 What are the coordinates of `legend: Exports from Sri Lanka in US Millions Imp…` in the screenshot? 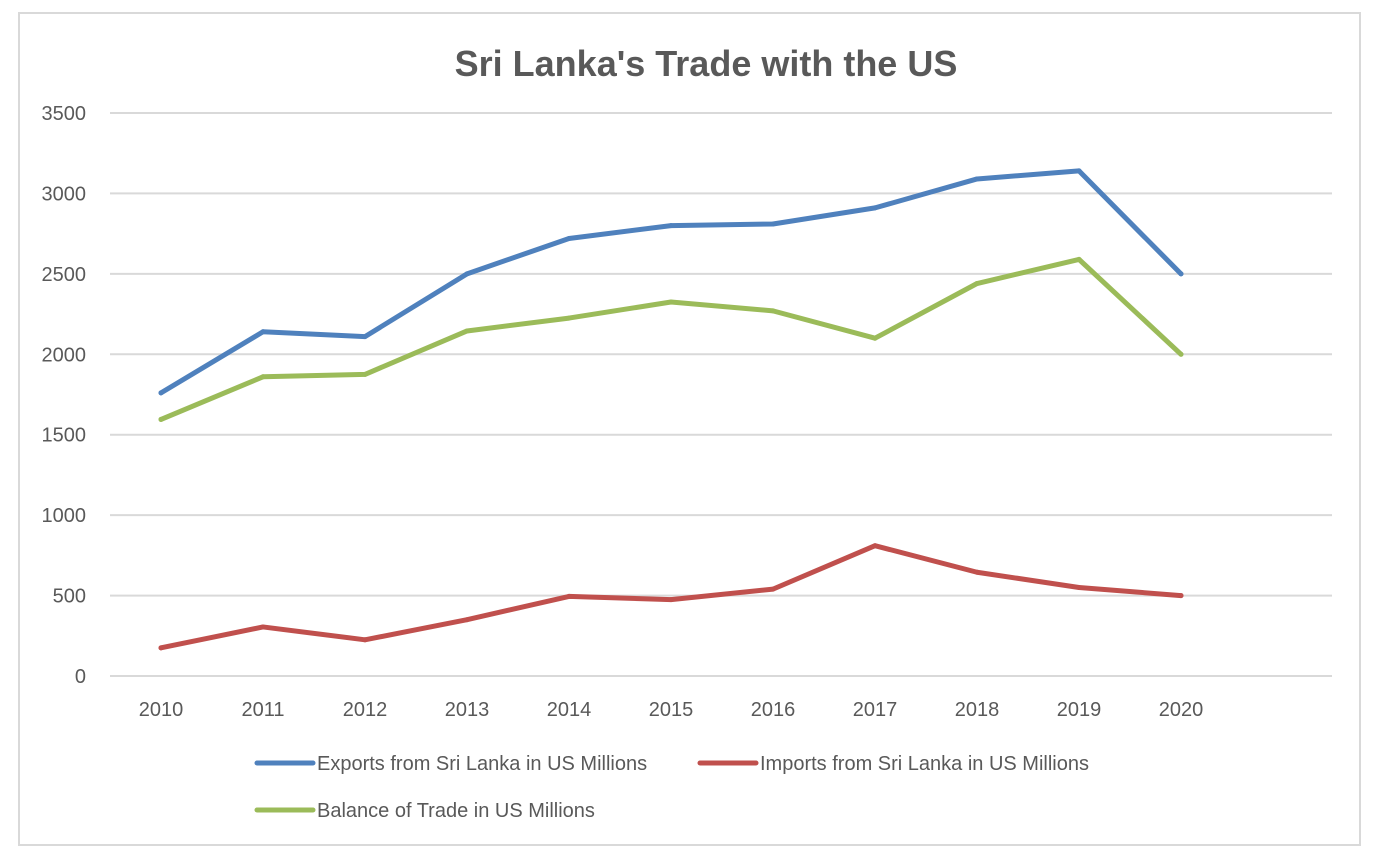 It's located at (671, 787).